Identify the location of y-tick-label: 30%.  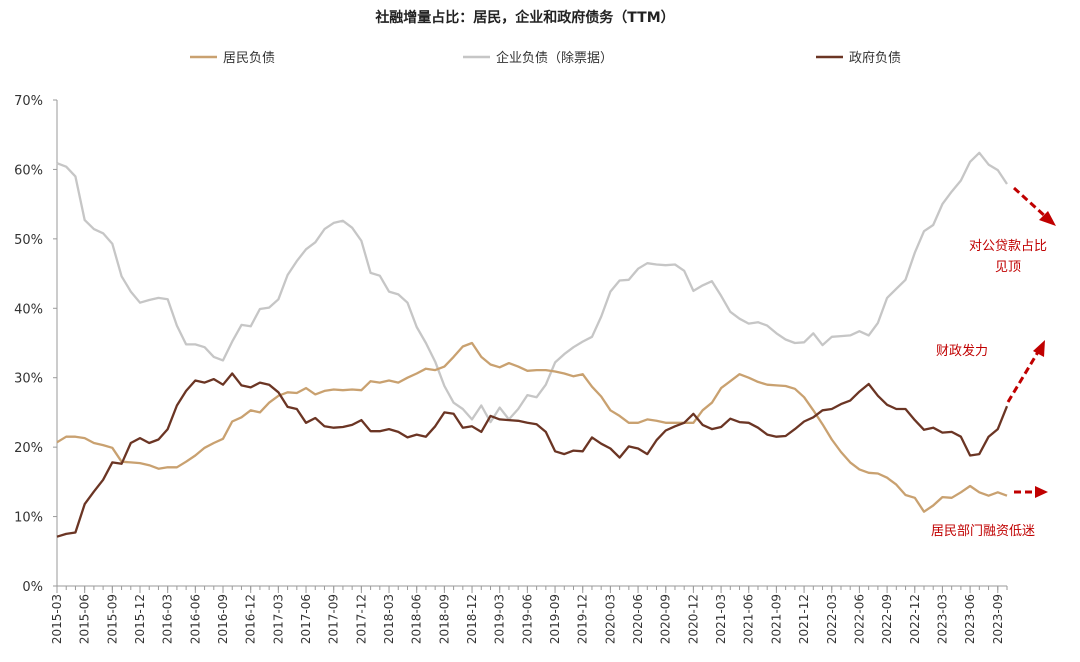
(28, 379).